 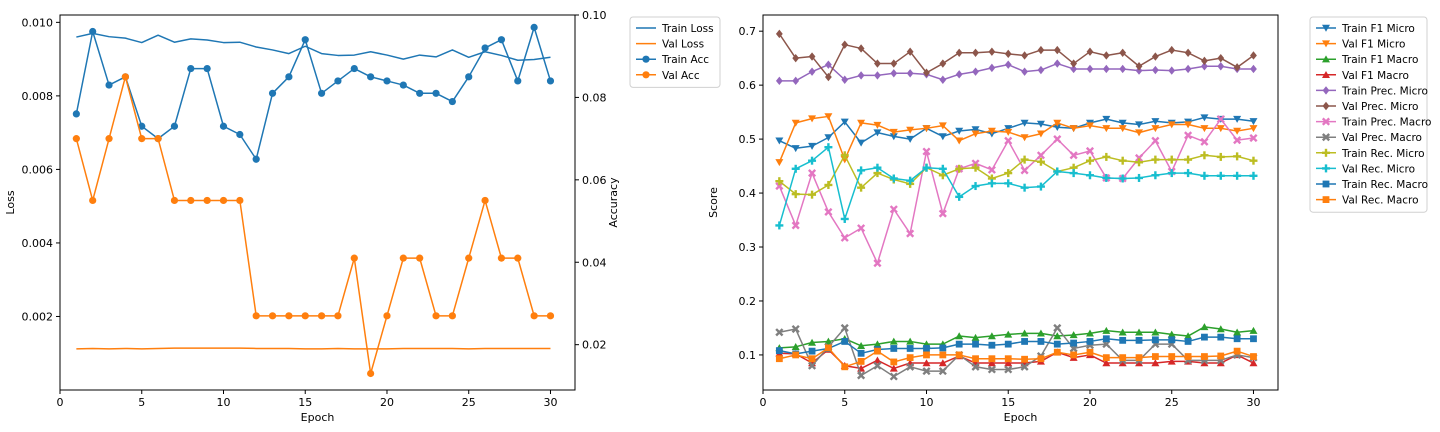 I want to click on y-axis-label: Loss, so click(x=10, y=202).